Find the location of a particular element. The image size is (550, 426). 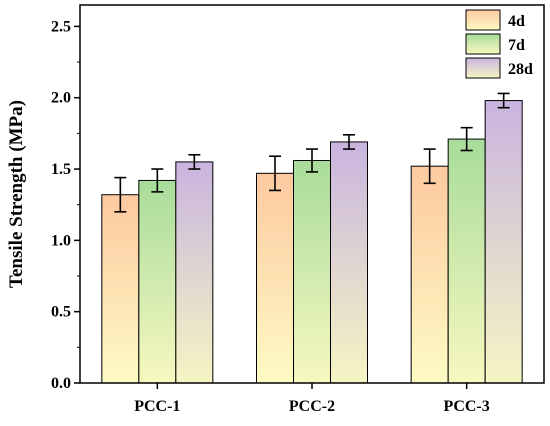

legend-swatch-4d is located at coordinates (483, 20).